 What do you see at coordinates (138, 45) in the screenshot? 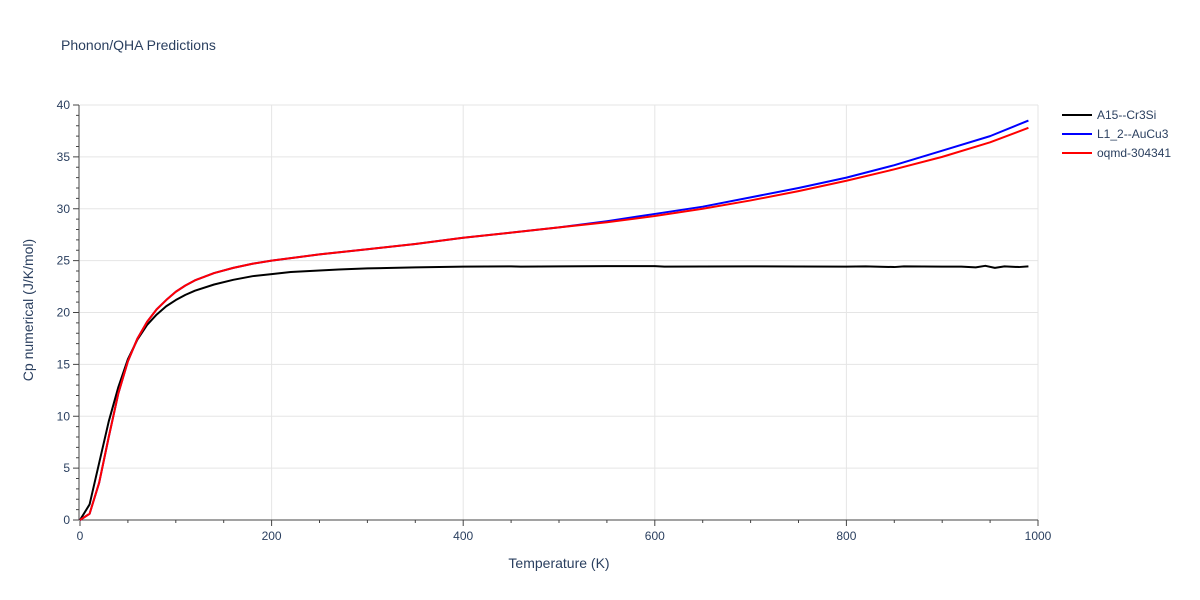
I see `chart-title: Phonon/QHA Predictions` at bounding box center [138, 45].